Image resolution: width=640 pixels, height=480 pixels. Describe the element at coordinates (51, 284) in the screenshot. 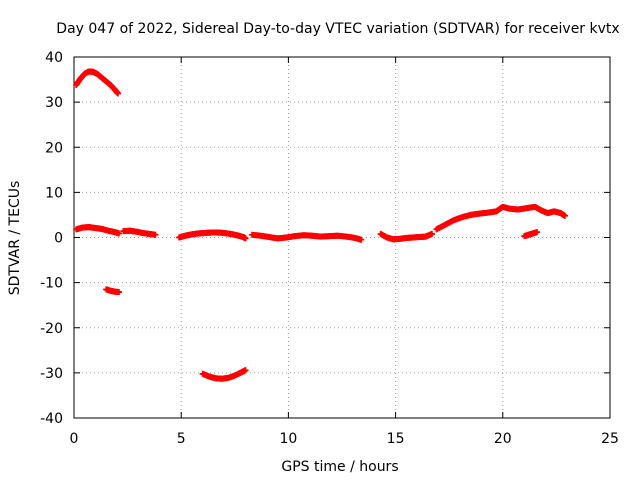

I see `y-tick-label: -10` at that location.